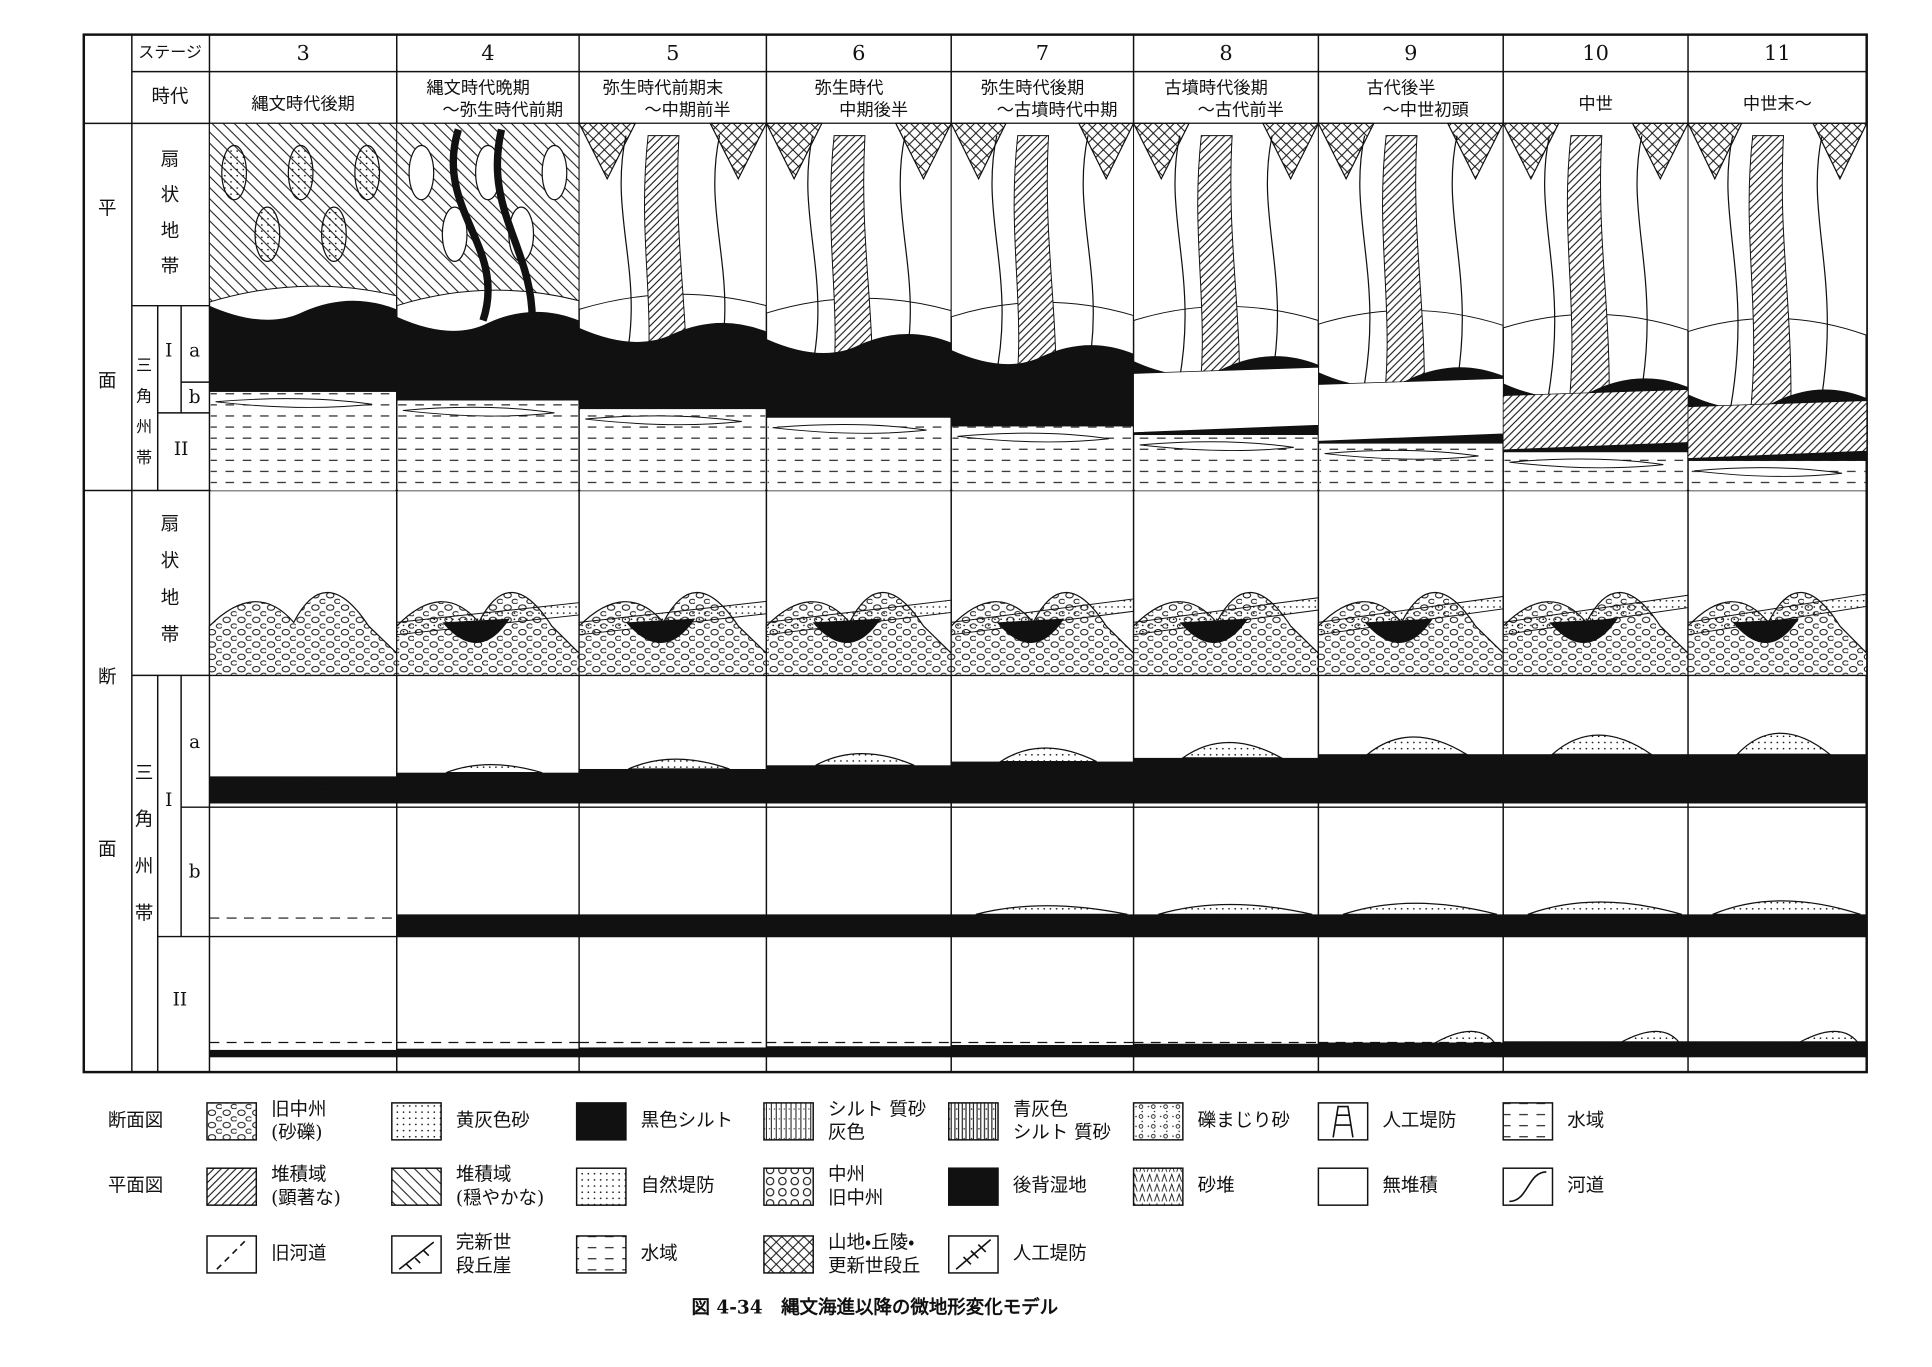 This screenshot has width=1932, height=1367. Describe the element at coordinates (1033, 88) in the screenshot. I see `era-text: 弥生時代後期` at that location.